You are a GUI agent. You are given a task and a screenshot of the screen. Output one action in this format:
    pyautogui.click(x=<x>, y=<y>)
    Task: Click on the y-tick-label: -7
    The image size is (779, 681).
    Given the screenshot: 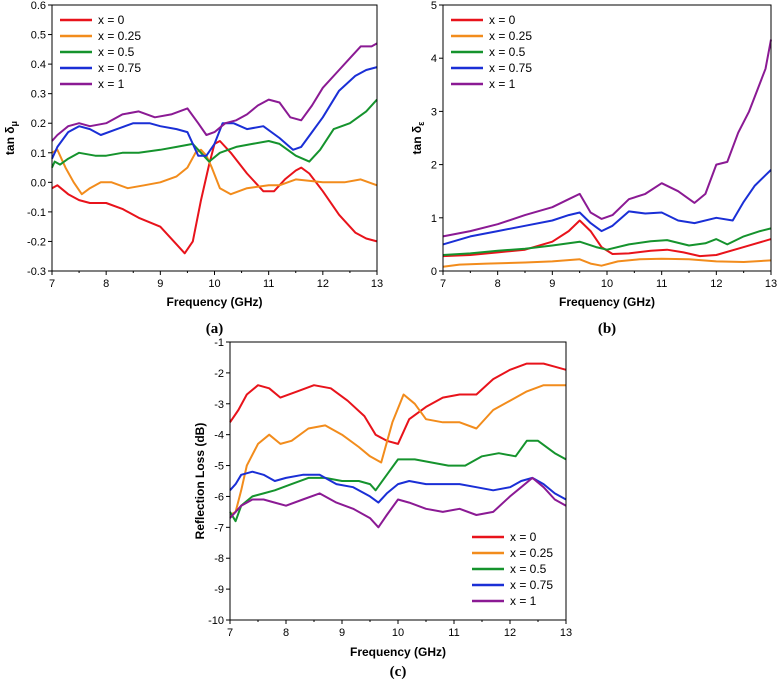 What is the action you would take?
    pyautogui.click(x=219, y=528)
    